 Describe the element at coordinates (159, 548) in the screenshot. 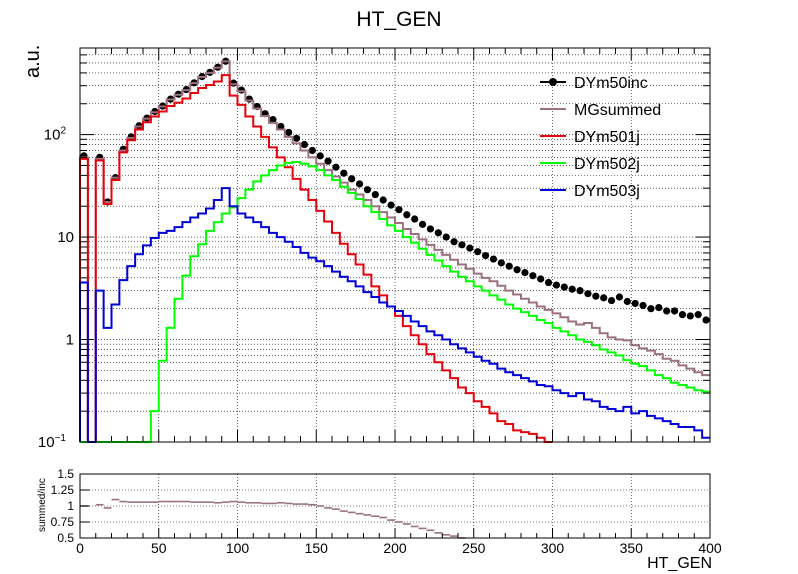

I see `x-tick-label: 50` at that location.